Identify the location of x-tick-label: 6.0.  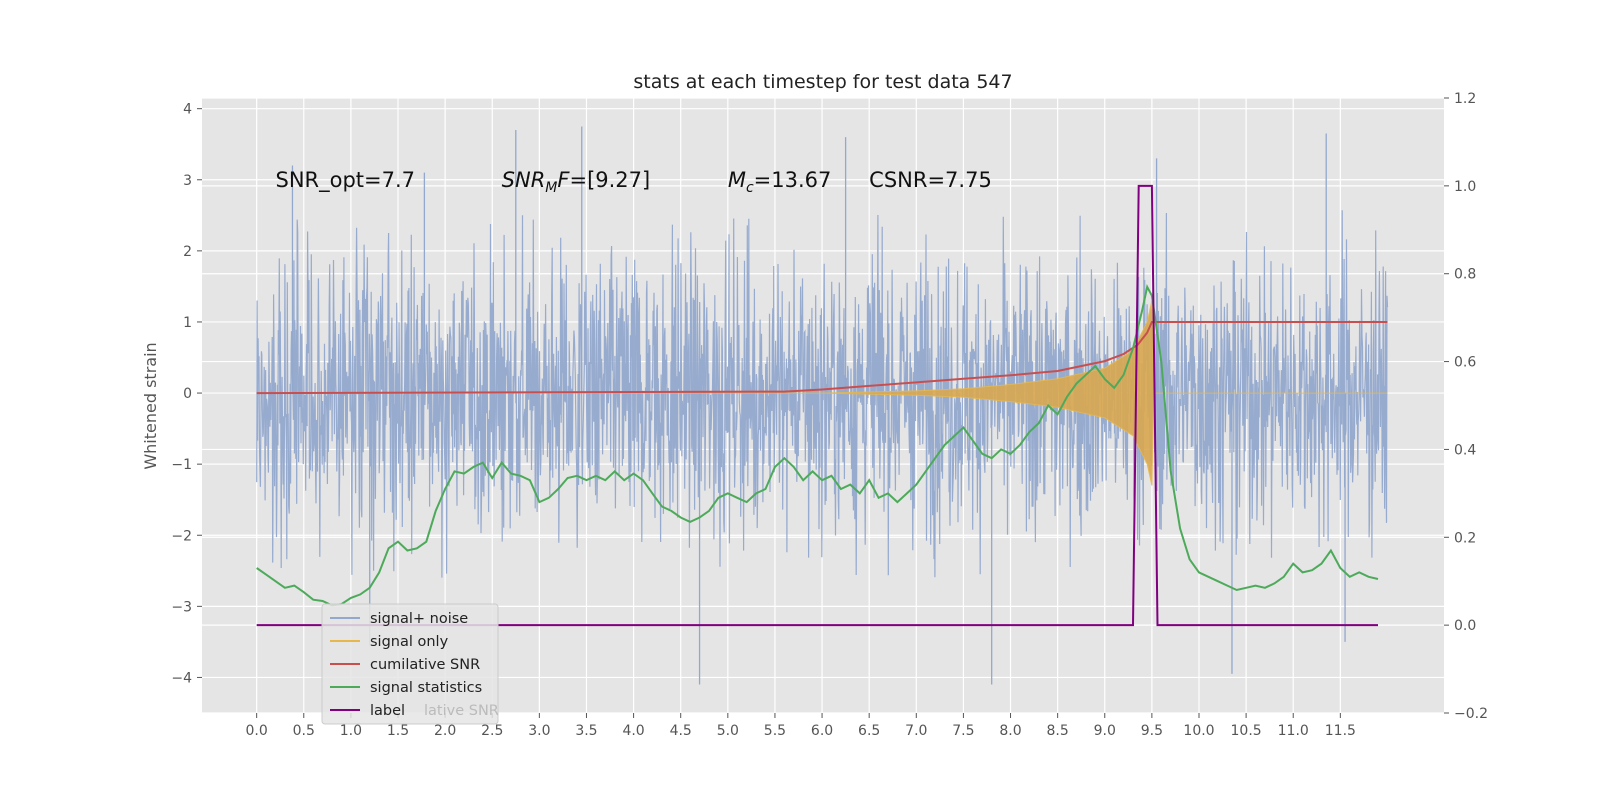
(822, 731).